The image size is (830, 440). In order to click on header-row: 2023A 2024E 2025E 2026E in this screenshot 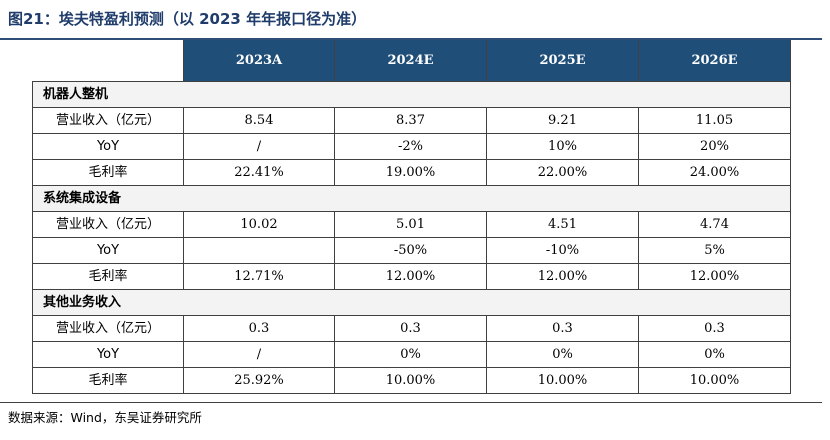, I will do `click(411, 61)`.